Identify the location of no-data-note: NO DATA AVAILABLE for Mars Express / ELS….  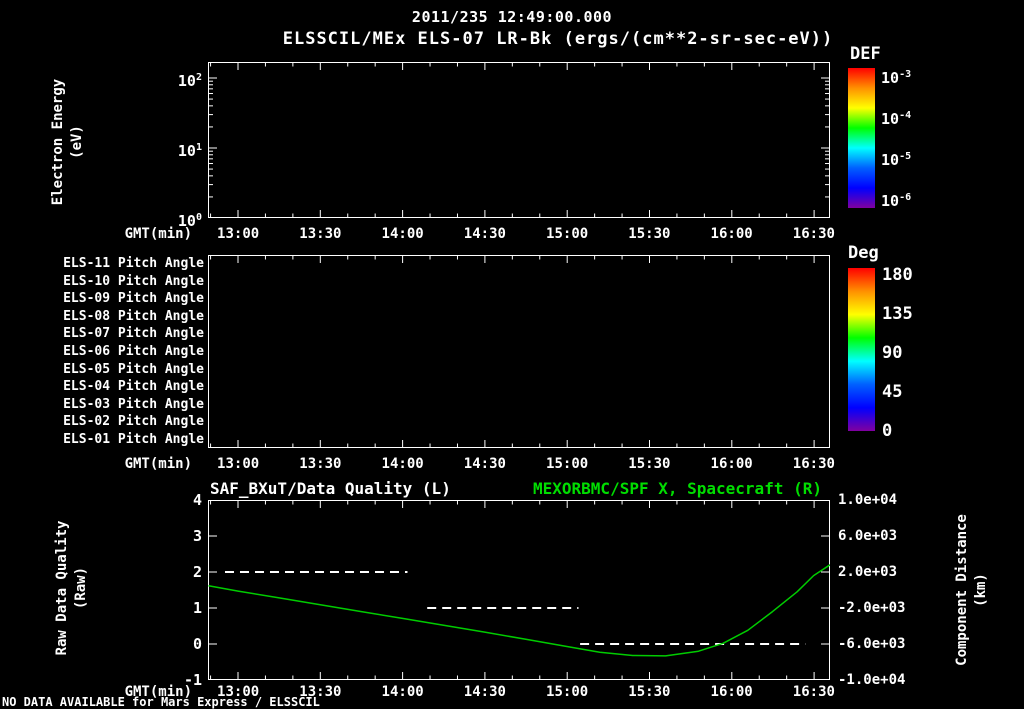
(161, 702).